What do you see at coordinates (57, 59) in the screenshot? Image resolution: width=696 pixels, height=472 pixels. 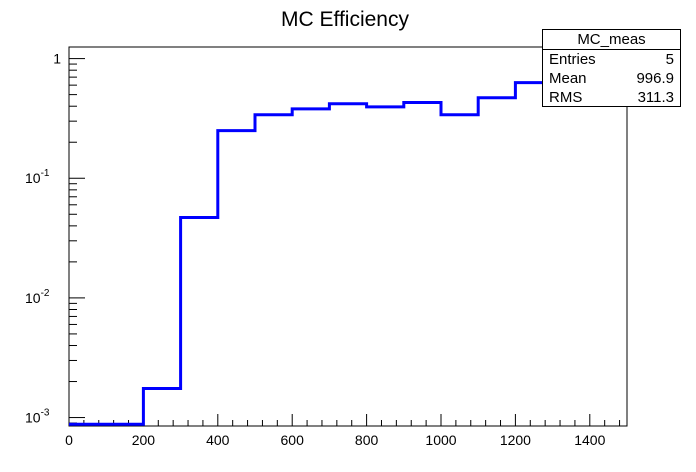 I see `y-tick-label: 1` at bounding box center [57, 59].